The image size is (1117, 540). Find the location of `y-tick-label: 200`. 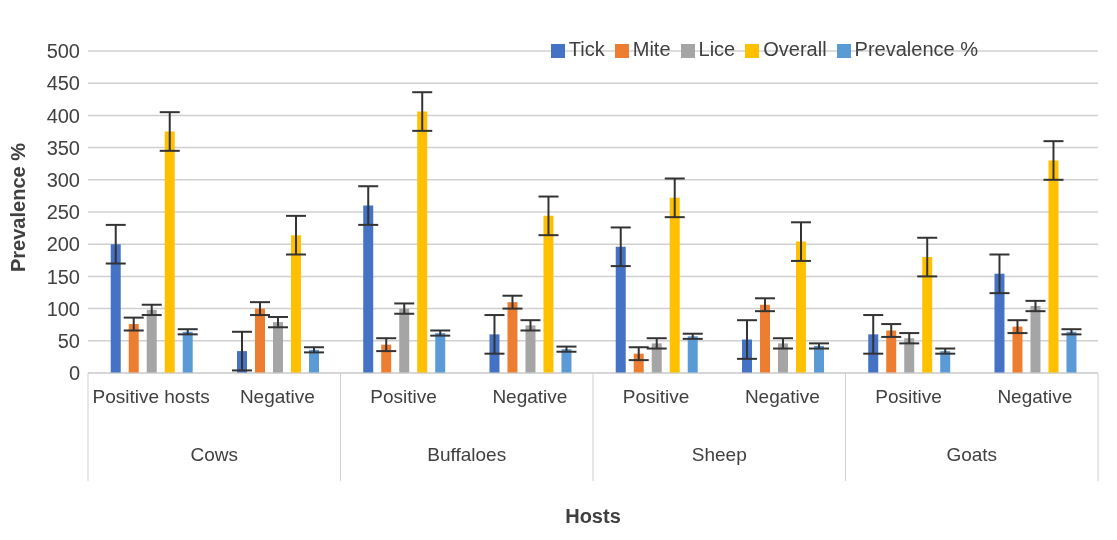

y-tick-label: 200 is located at coordinates (63, 244).